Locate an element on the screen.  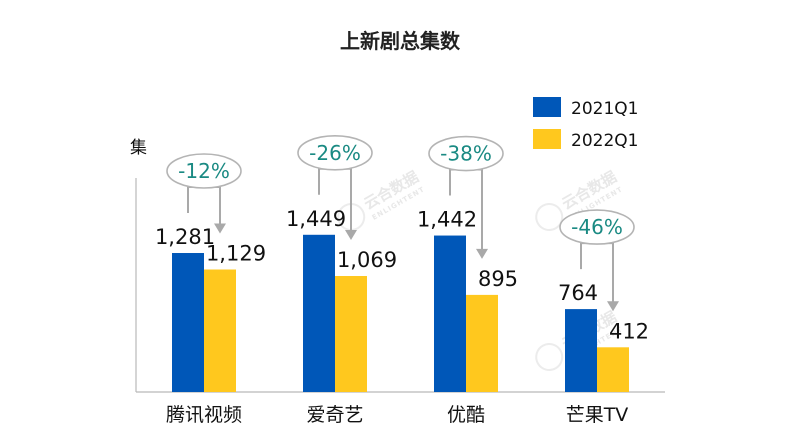
value-label-2021Q1-2: 1,442 is located at coordinates (447, 220).